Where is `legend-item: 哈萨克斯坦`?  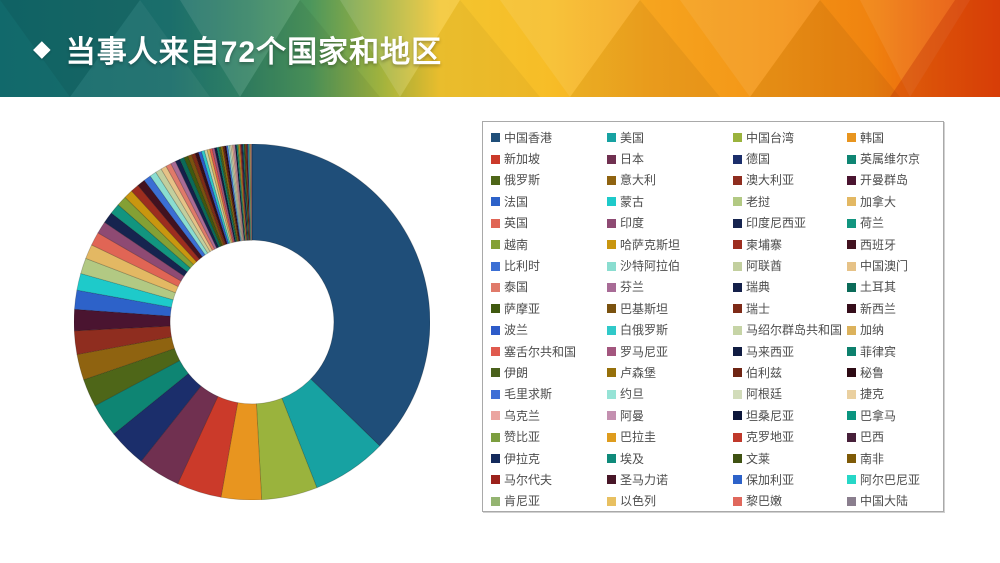
legend-item: 哈萨克斯坦 is located at coordinates (670, 244).